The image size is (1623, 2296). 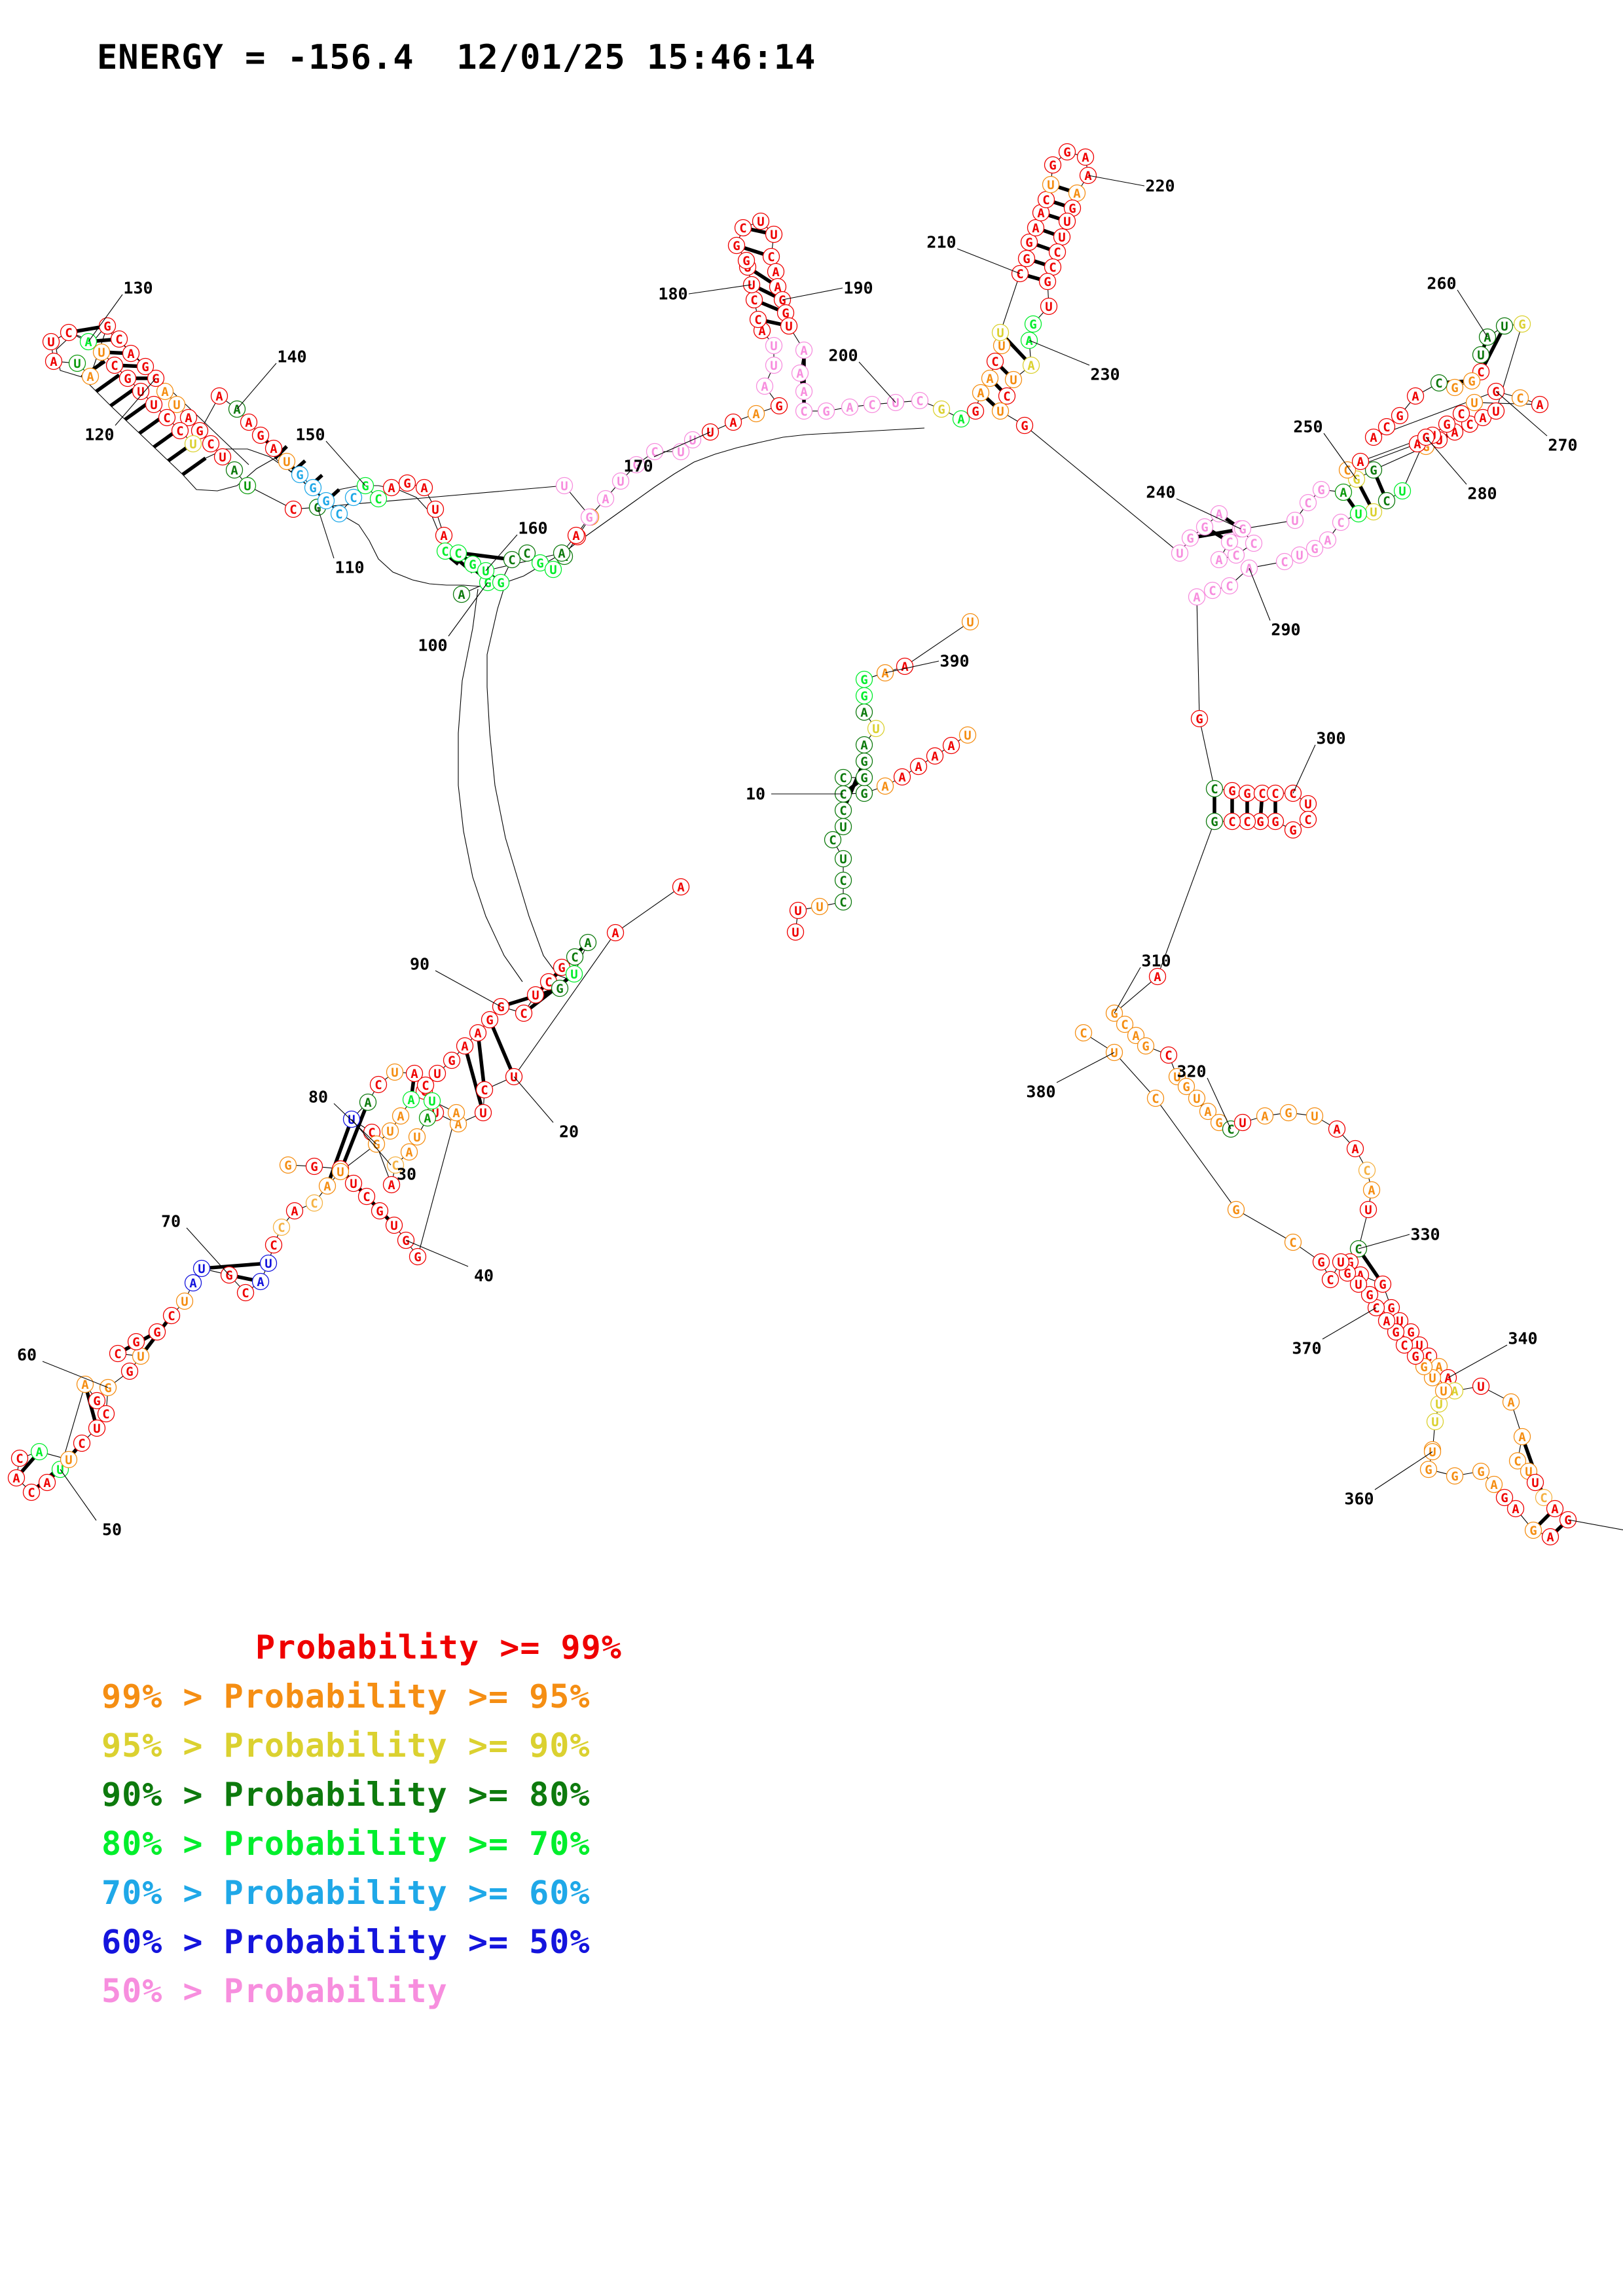 I want to click on nucleotide-92: U, so click(x=535, y=995).